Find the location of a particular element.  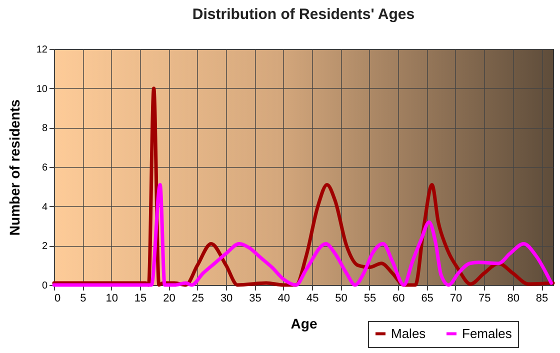

y-tick-label: 8 is located at coordinates (45, 128).